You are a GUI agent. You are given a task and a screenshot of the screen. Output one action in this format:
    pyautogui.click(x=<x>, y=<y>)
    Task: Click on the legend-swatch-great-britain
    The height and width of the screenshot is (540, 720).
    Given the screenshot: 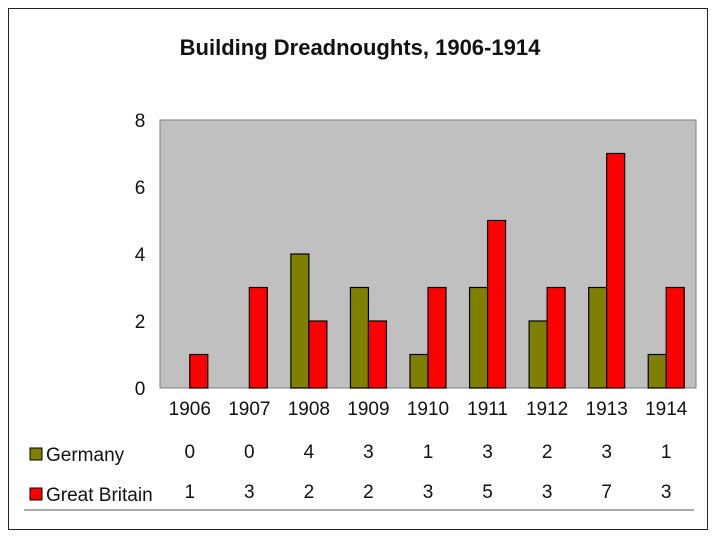 What is the action you would take?
    pyautogui.click(x=36, y=494)
    